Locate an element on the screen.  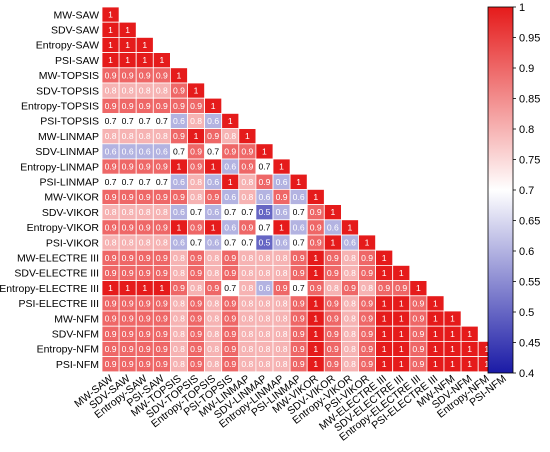
row-label: MW-LINMAP is located at coordinates (68, 137).